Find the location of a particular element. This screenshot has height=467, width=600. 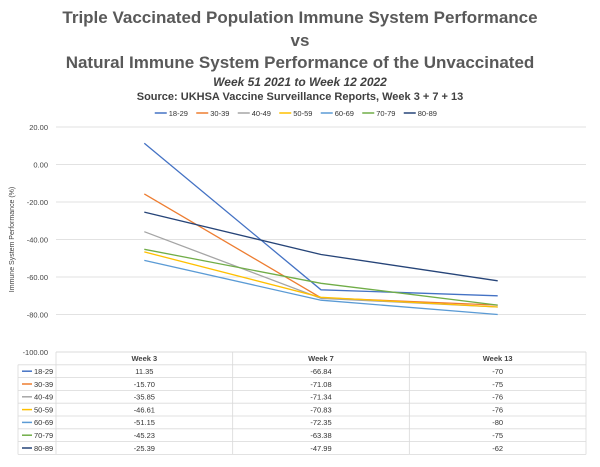

y-tick-label: 0.00 is located at coordinates (40, 165).